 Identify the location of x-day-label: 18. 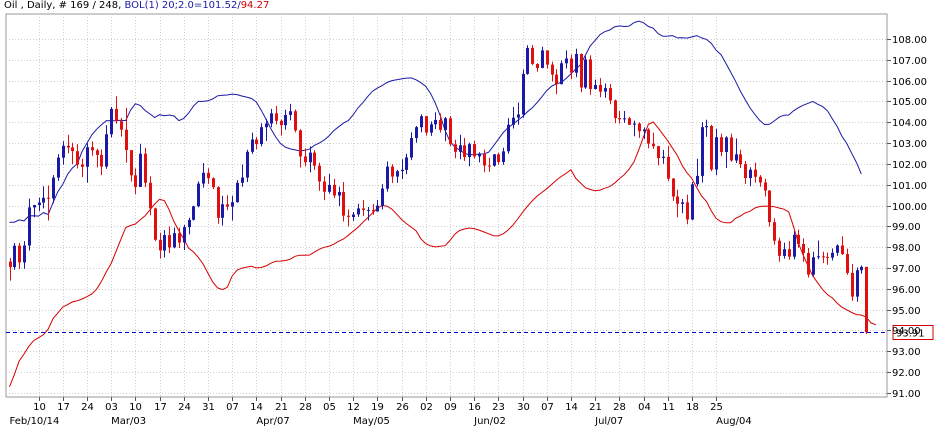
(692, 407).